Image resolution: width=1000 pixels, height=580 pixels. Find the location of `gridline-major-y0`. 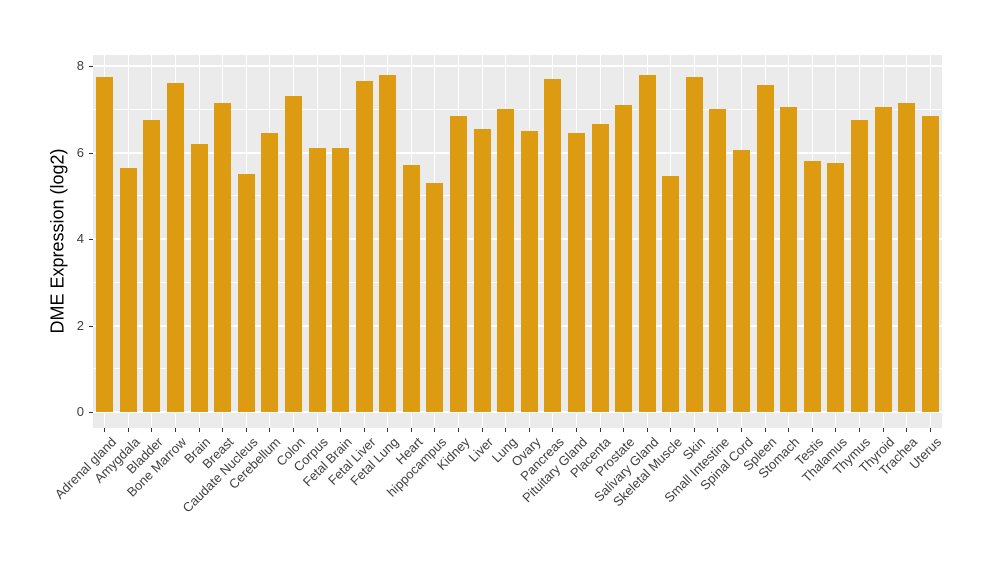

gridline-major-y0 is located at coordinates (517, 412).